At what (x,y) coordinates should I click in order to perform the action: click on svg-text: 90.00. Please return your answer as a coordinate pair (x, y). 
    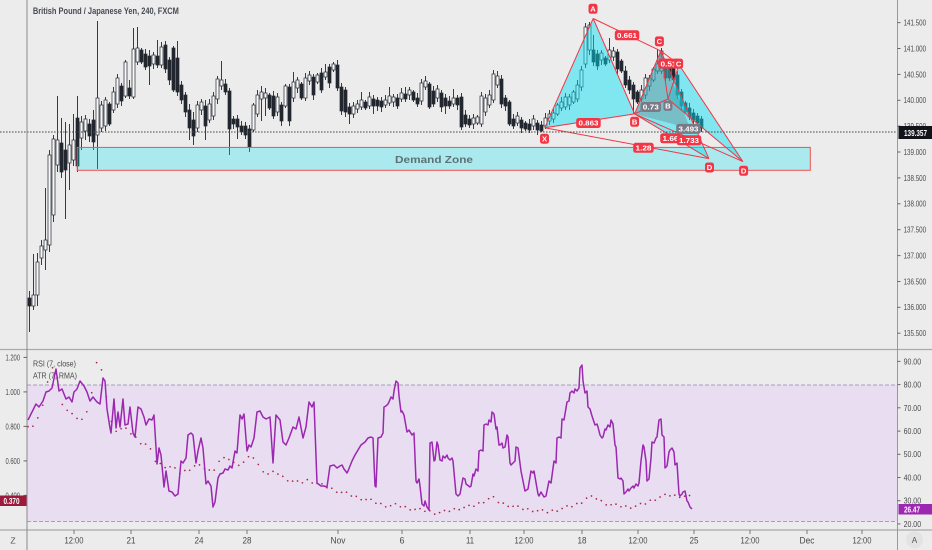
    Looking at the image, I should click on (913, 361).